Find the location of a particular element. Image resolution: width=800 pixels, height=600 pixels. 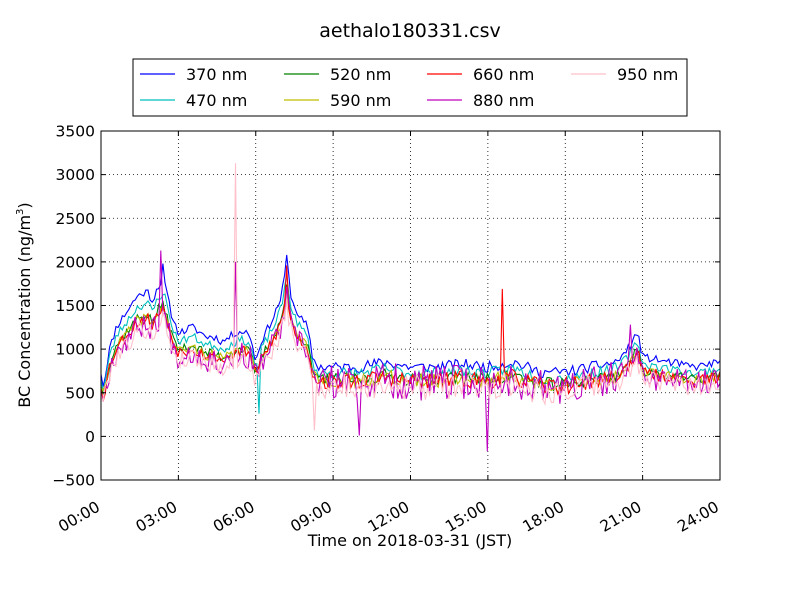

y-tick-label: 2000 is located at coordinates (75, 262).